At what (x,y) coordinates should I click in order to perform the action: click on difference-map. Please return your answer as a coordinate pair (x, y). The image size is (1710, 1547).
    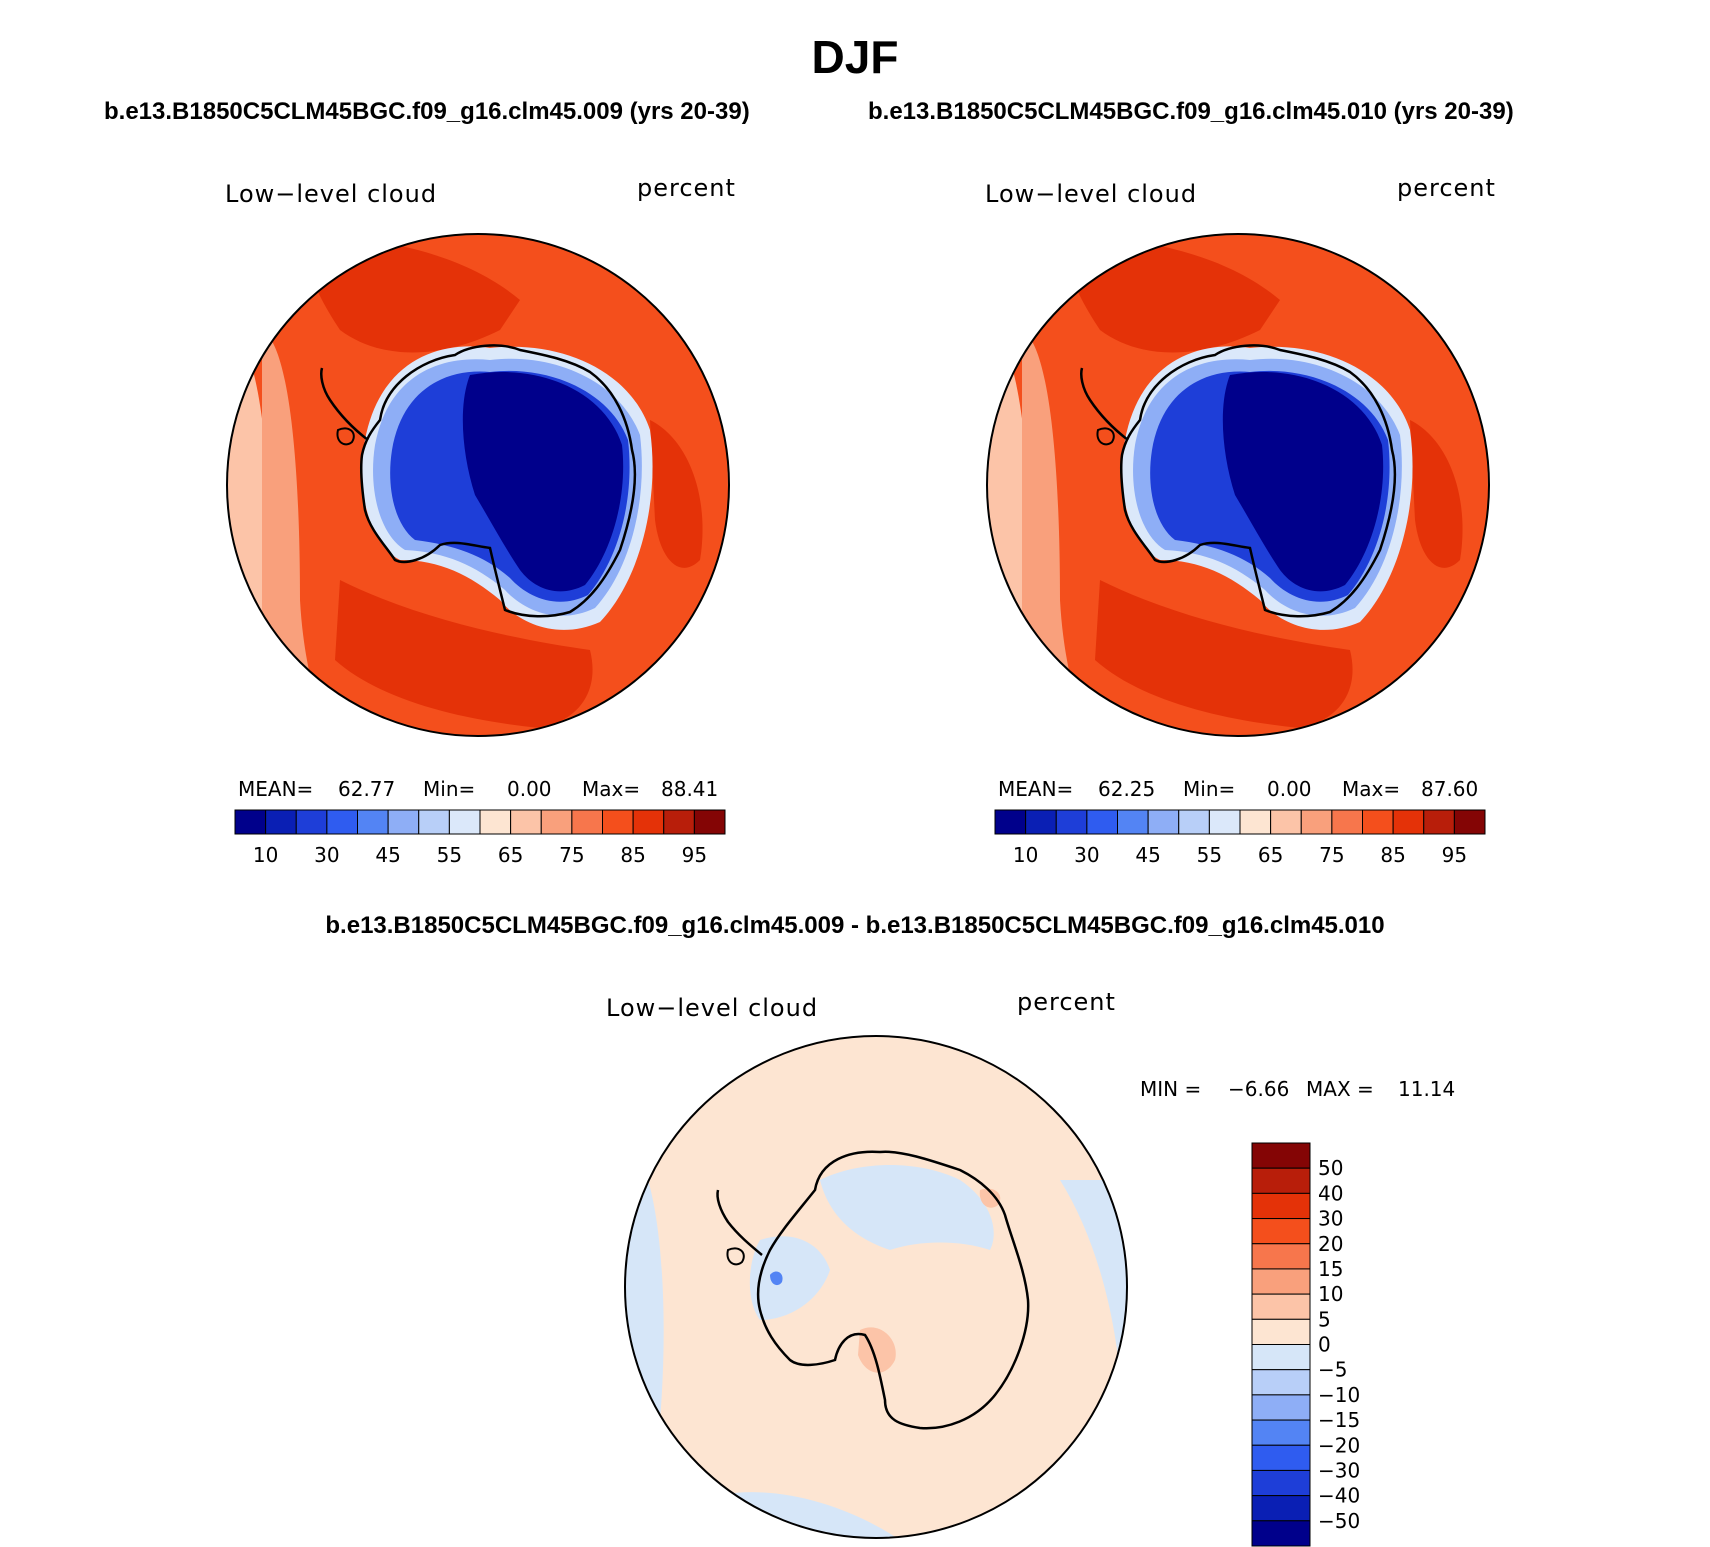
    Looking at the image, I should click on (876, 1287).